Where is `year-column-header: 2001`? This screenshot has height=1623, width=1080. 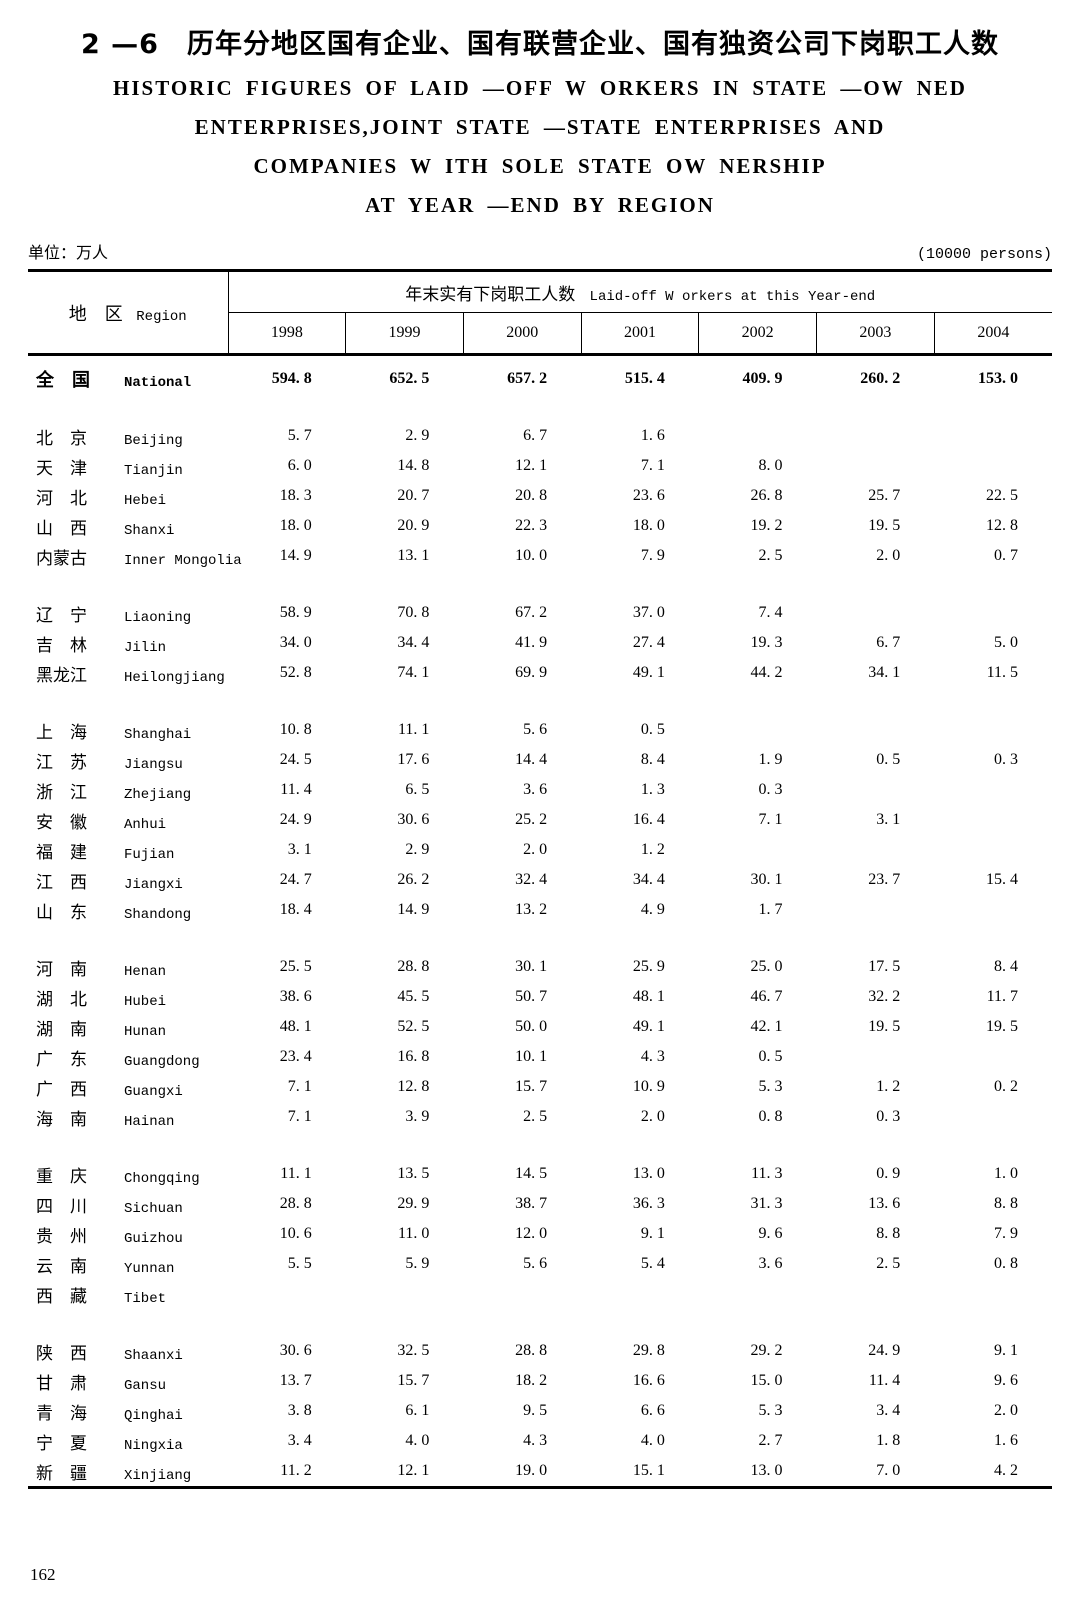 year-column-header: 2001 is located at coordinates (639, 334).